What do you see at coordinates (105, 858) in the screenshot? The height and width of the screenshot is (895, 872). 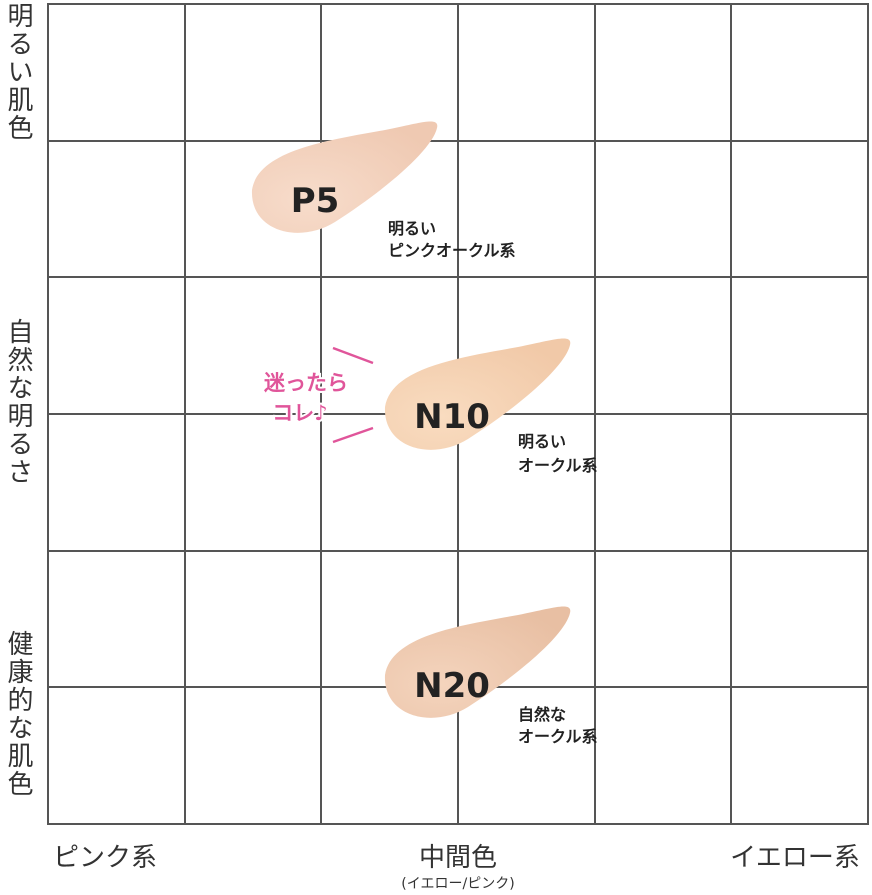 I see `axis-label: ピンク系` at bounding box center [105, 858].